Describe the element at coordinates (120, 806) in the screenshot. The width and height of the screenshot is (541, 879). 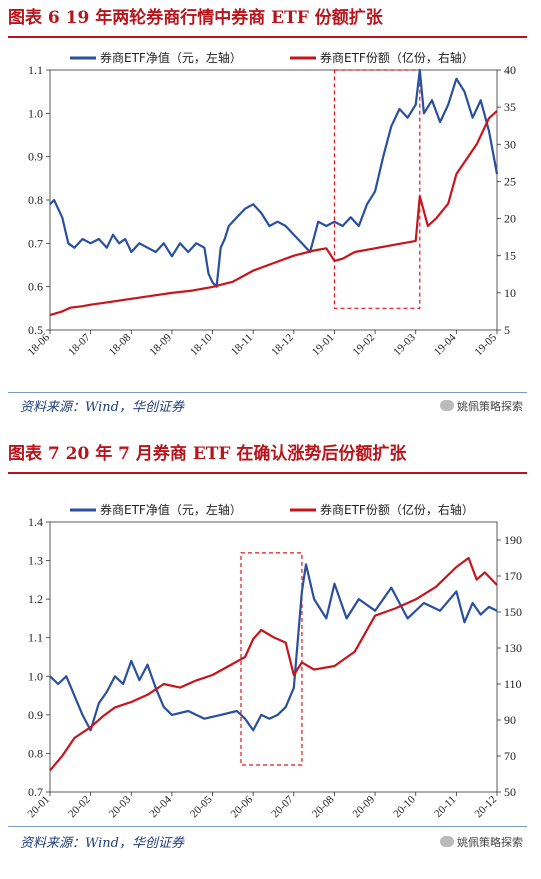
I see `x-tick-label: 20-03` at that location.